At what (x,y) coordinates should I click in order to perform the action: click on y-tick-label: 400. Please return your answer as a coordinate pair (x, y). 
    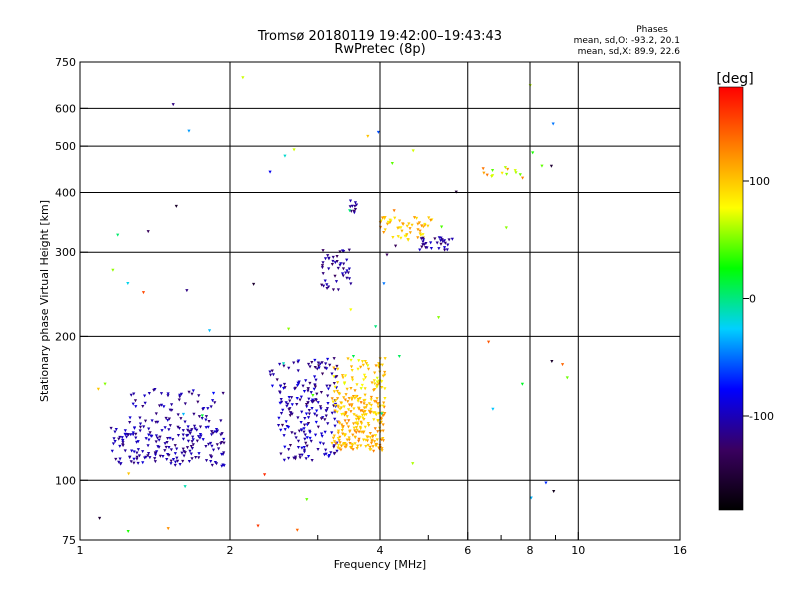
    Looking at the image, I should click on (65, 192).